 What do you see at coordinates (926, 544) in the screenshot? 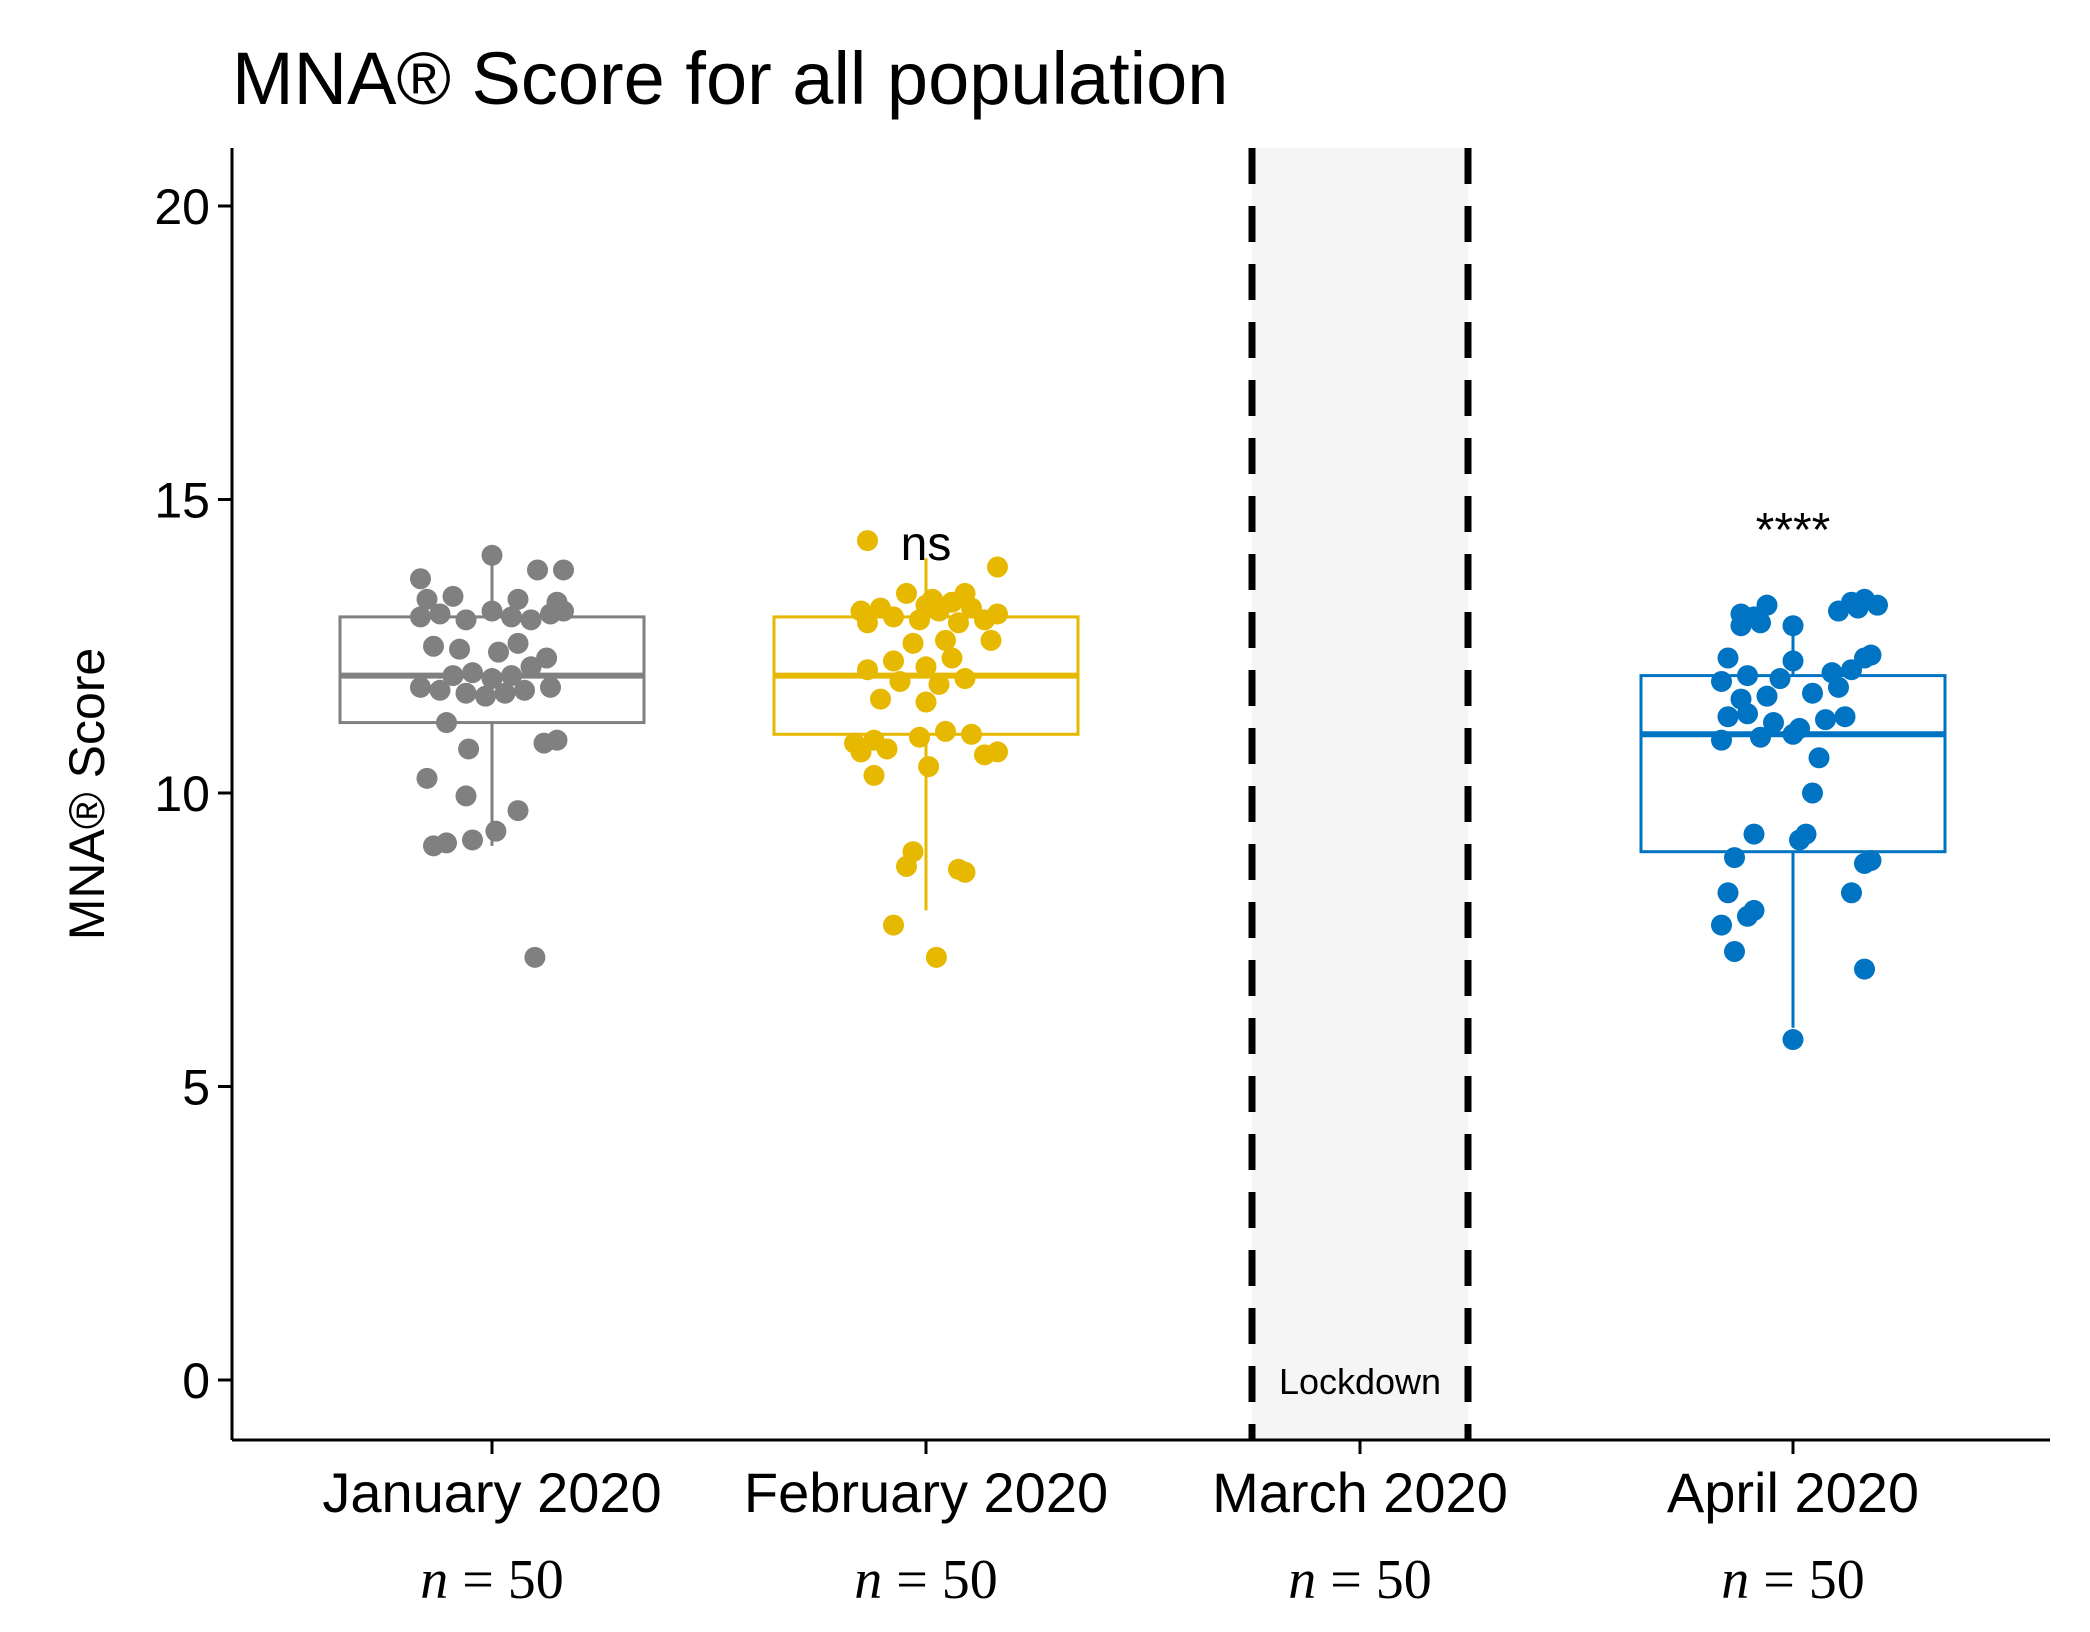
I see `significance-annotation: ns` at bounding box center [926, 544].